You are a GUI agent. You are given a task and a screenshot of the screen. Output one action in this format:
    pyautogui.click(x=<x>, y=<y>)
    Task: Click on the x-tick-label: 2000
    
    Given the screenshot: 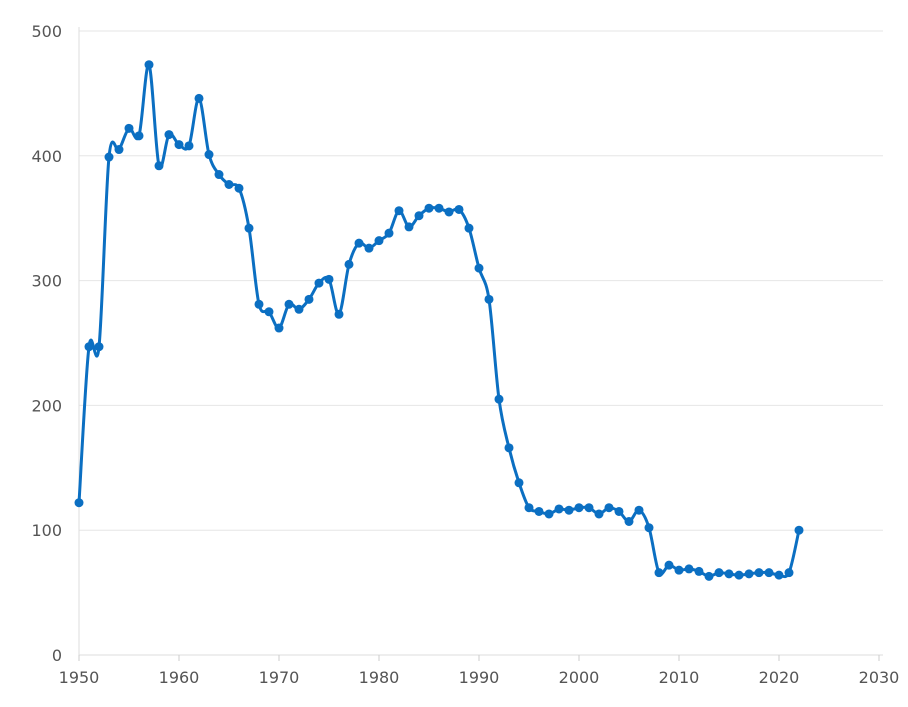 What is the action you would take?
    pyautogui.click(x=579, y=677)
    